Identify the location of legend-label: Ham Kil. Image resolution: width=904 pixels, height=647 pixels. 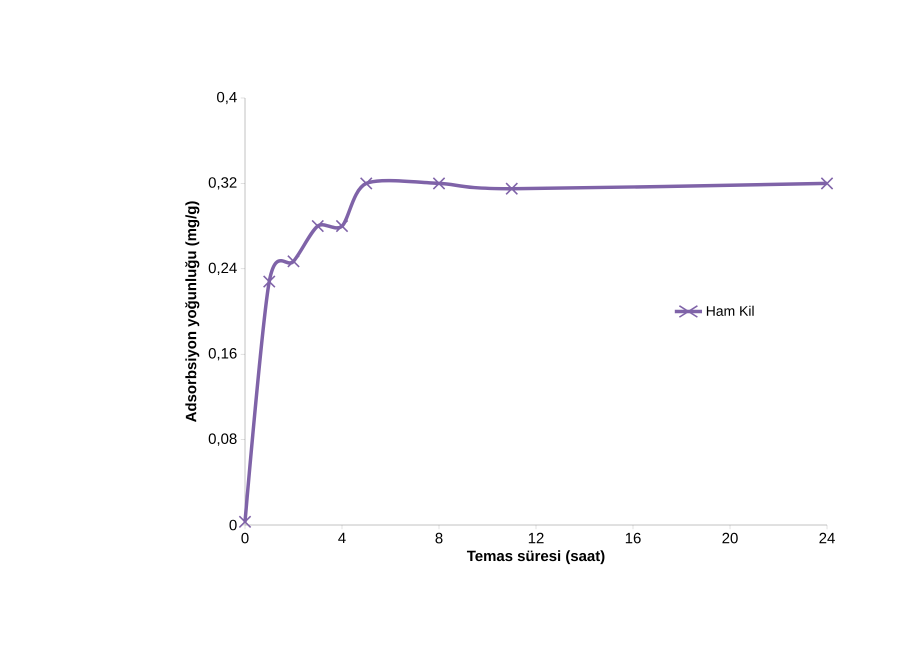
(730, 311).